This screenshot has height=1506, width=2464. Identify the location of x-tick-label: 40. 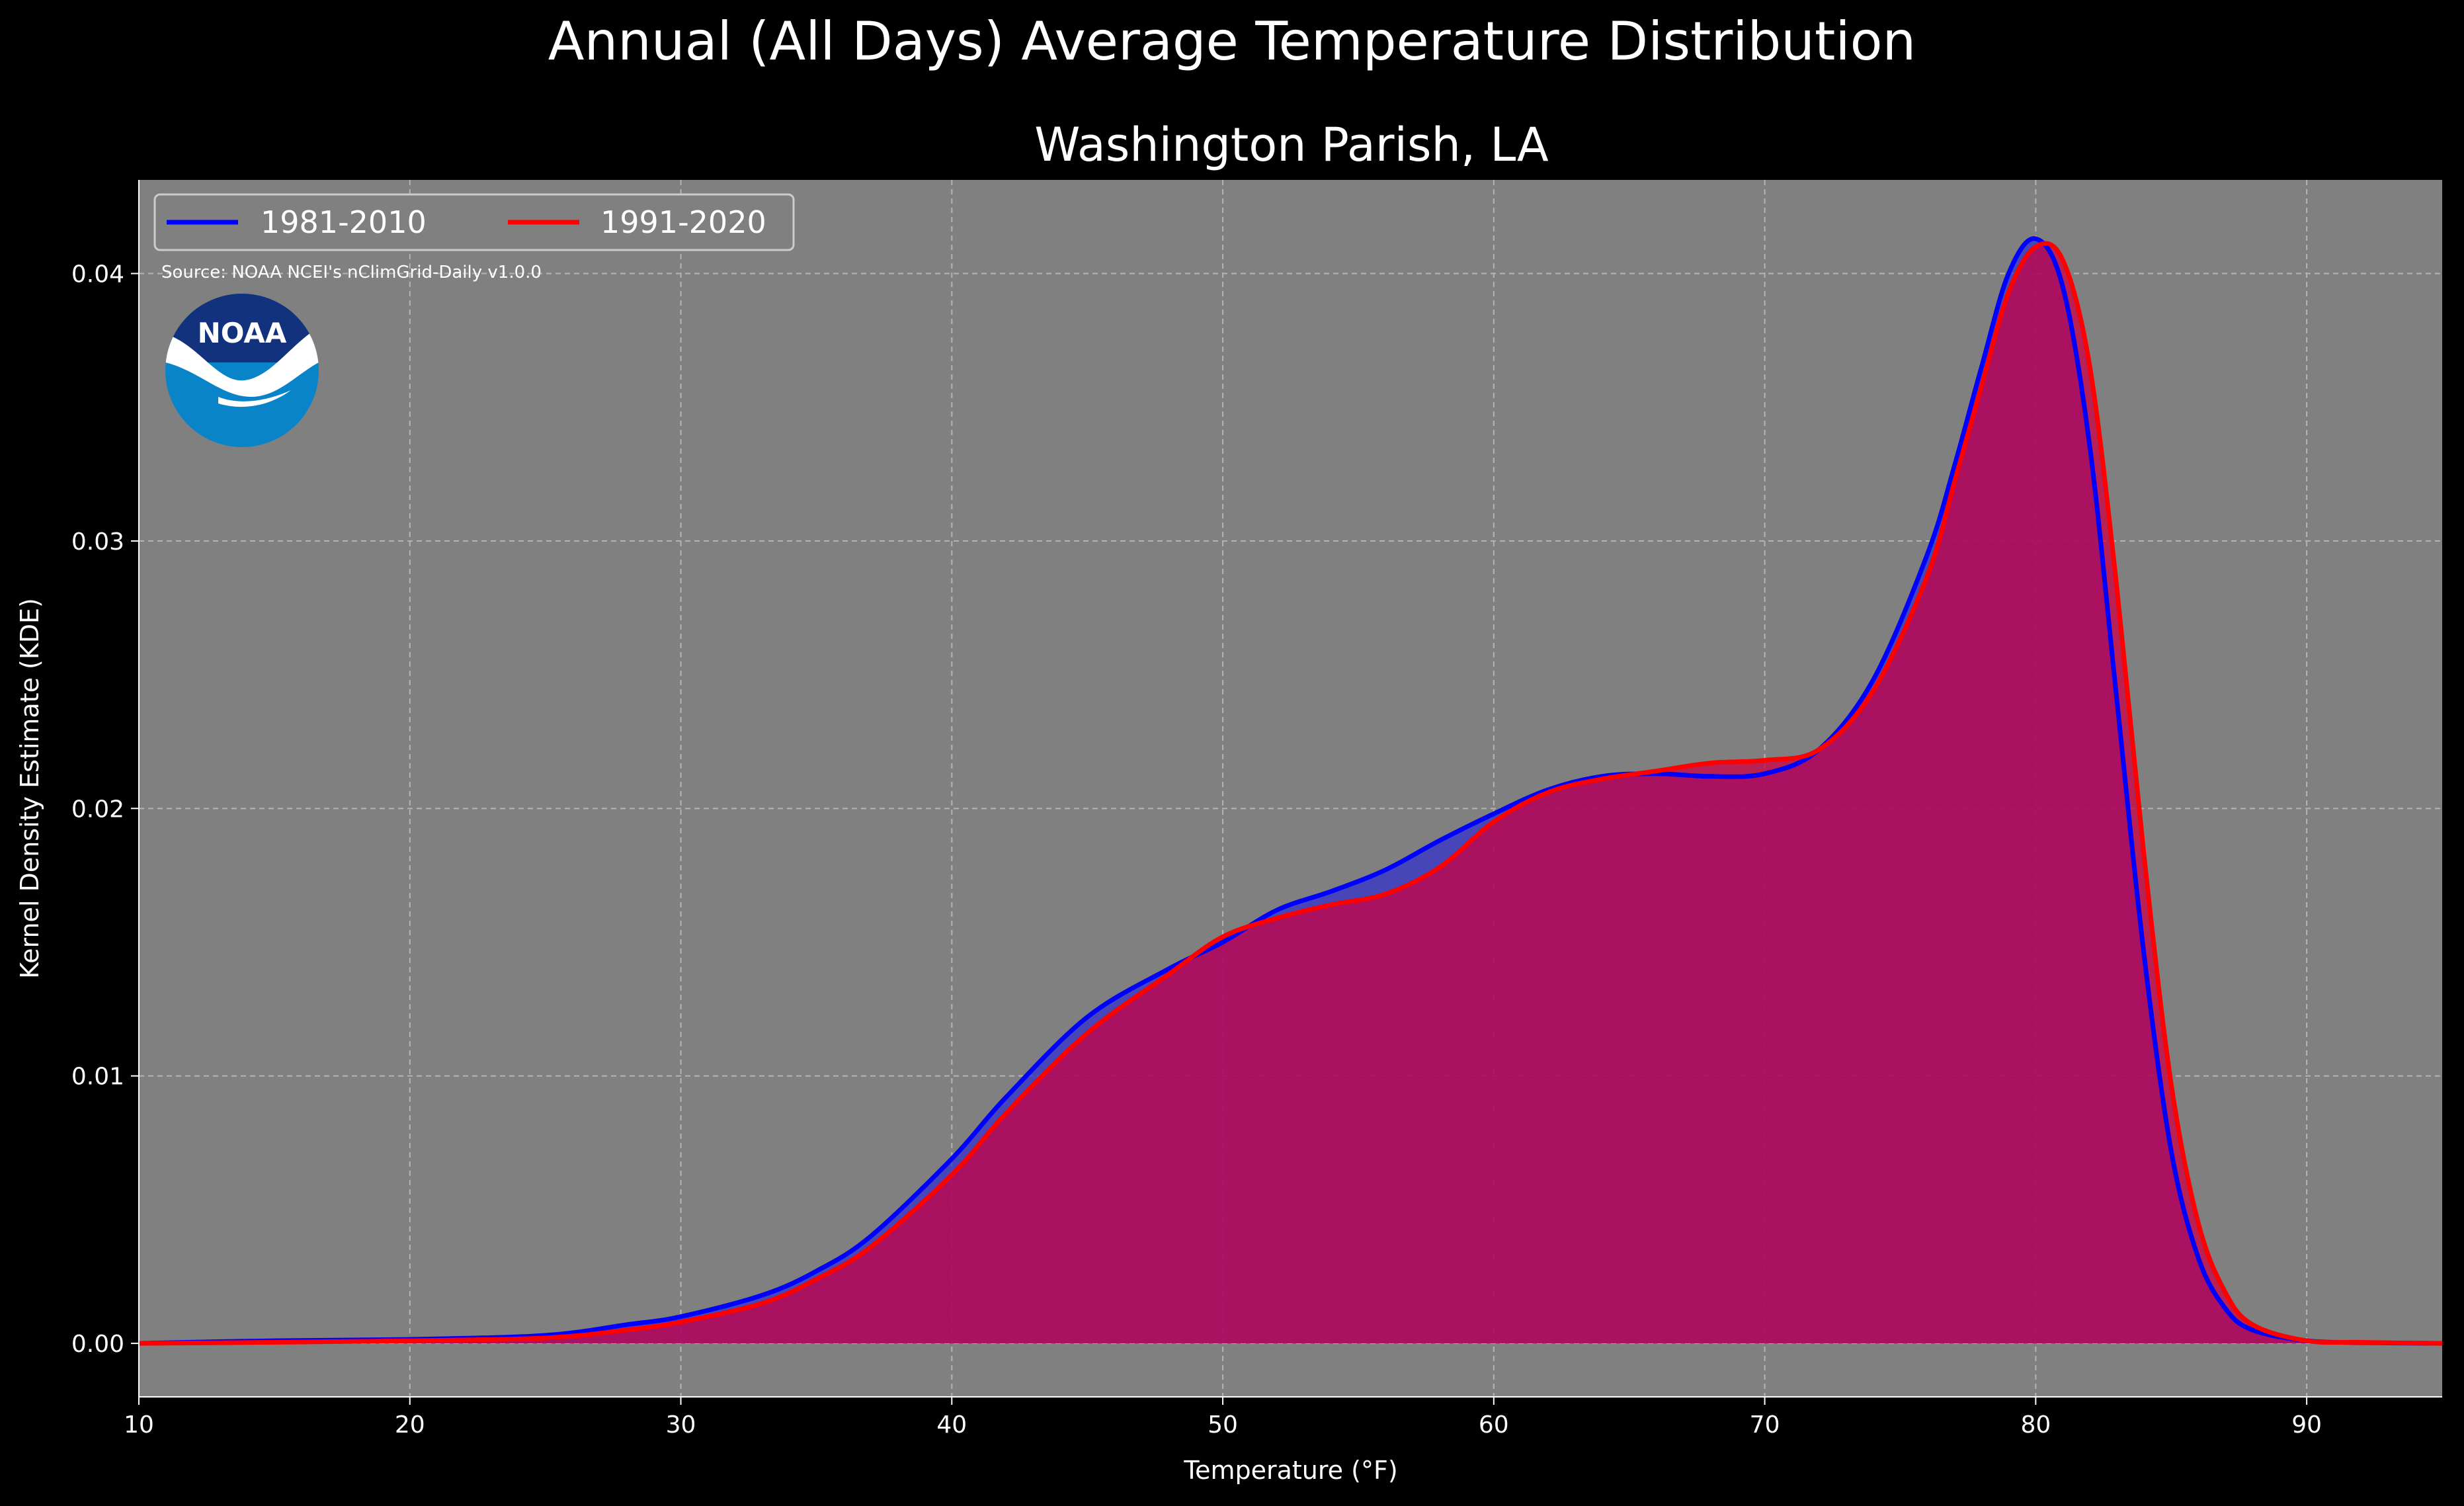
(951, 1425).